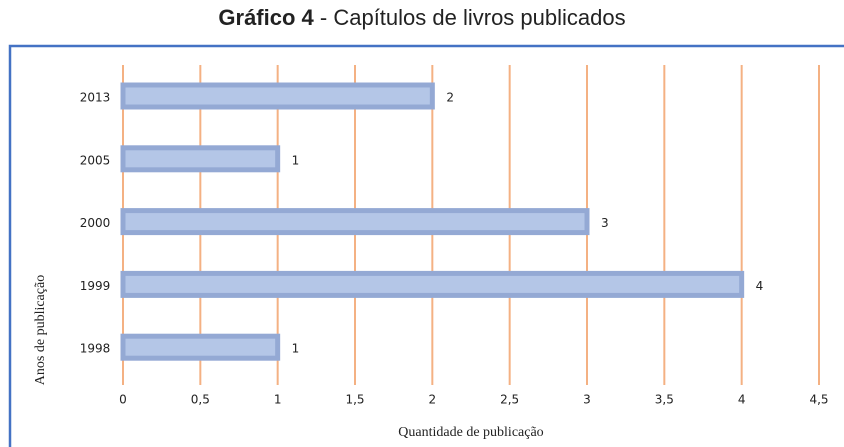 The image size is (844, 447). Describe the element at coordinates (40, 330) in the screenshot. I see `y-axis-label: Anos de publicação` at that location.